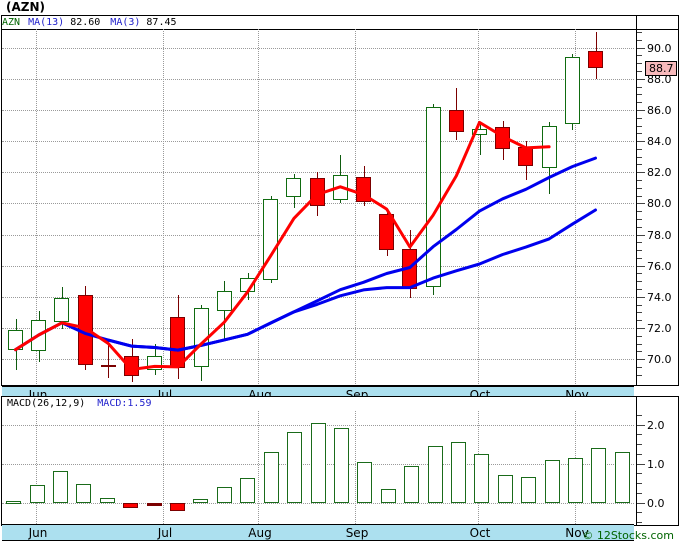  Describe the element at coordinates (38, 533) in the screenshot. I see `month-label: Jun` at that location.